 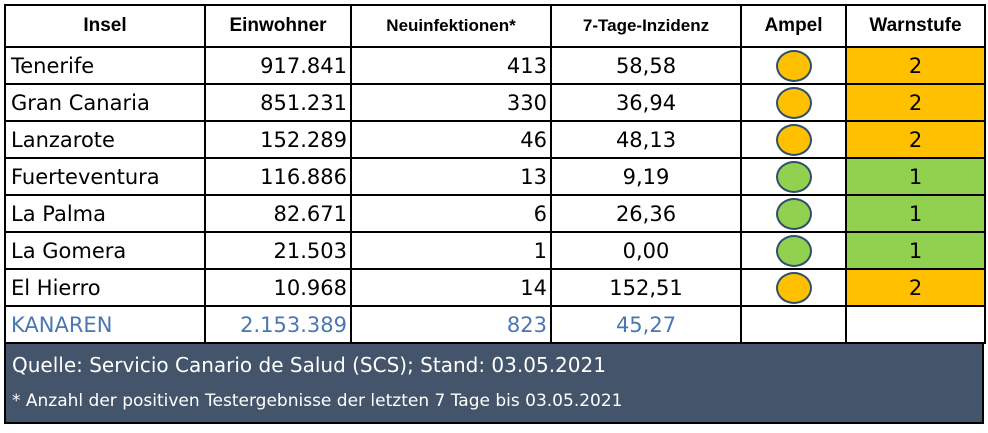 I want to click on table-row: Fuerteventura 116.886 13 9,19 1, so click(x=495, y=176).